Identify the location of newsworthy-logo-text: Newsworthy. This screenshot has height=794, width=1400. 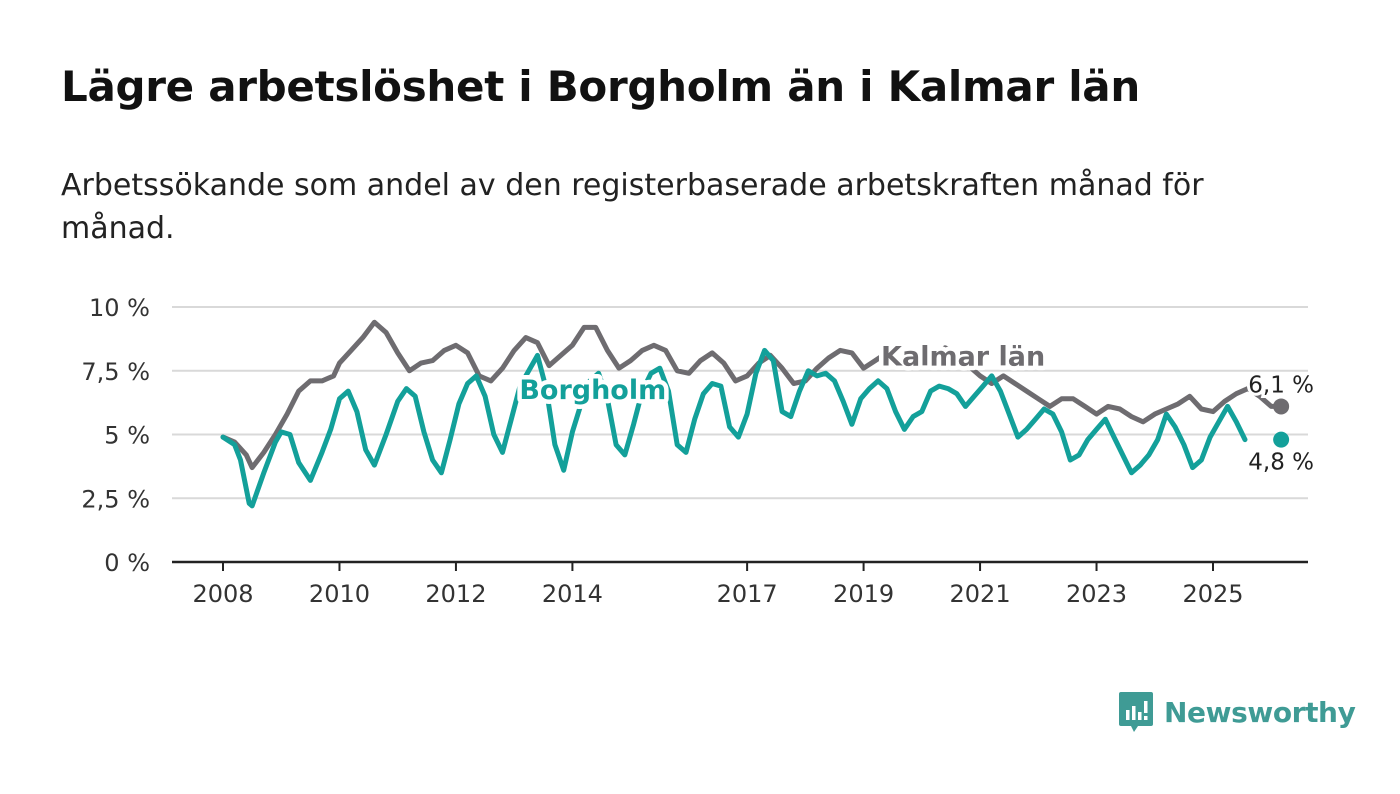
(1260, 712).